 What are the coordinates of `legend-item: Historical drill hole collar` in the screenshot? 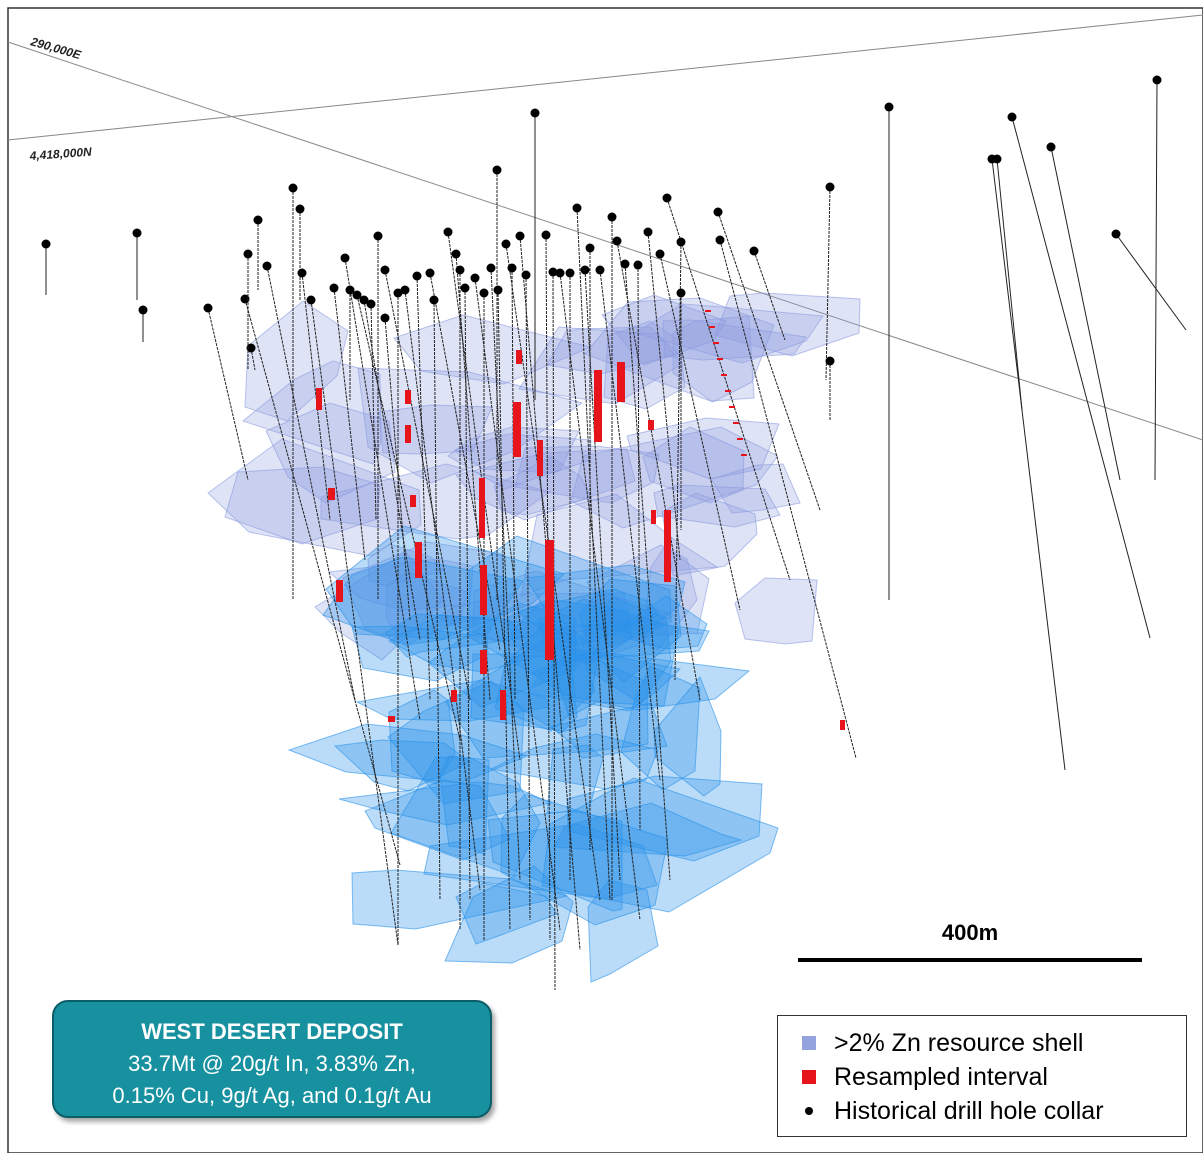 It's located at (994, 1111).